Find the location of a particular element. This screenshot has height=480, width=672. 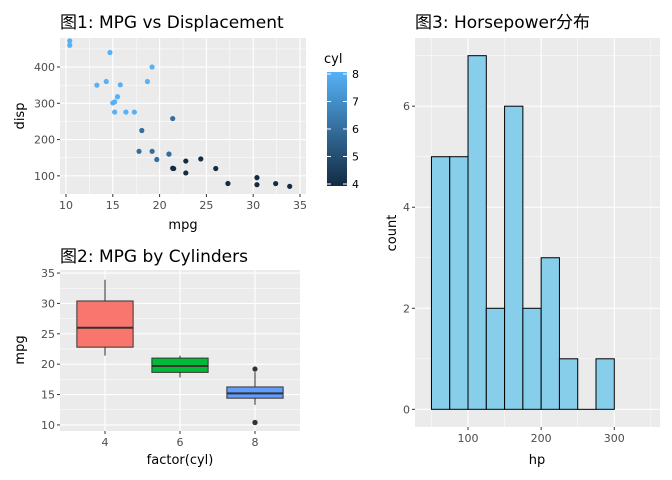

scatter-title: 图1: MPG vs Displacement is located at coordinates (172, 23).